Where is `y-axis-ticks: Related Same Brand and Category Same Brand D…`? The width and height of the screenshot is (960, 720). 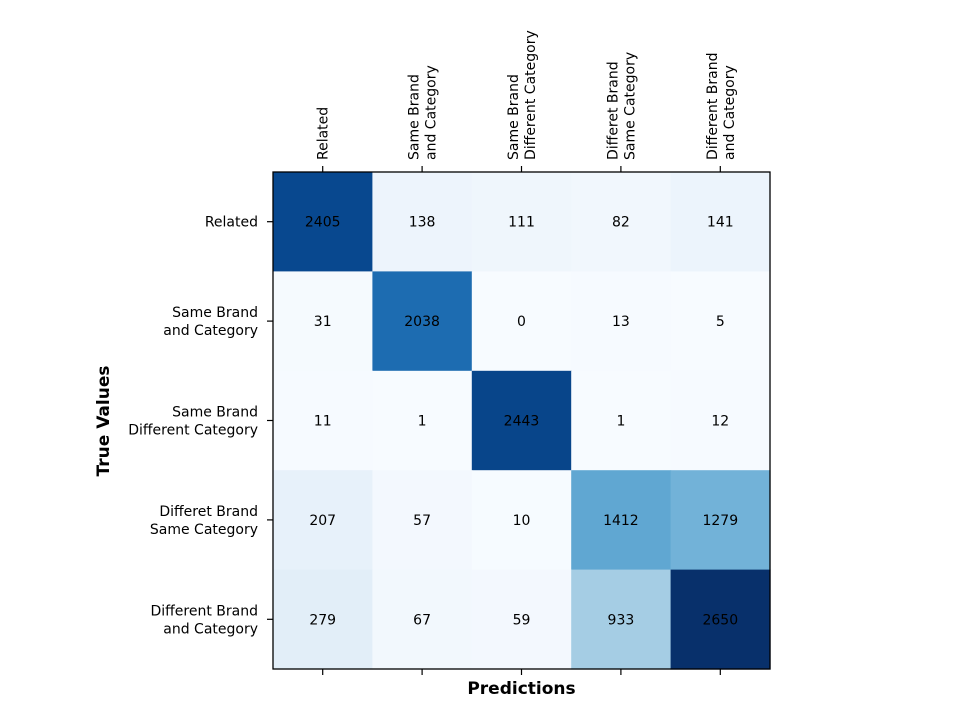
y-axis-ticks: Related Same Brand and Category Same Brand D… is located at coordinates (200, 426).